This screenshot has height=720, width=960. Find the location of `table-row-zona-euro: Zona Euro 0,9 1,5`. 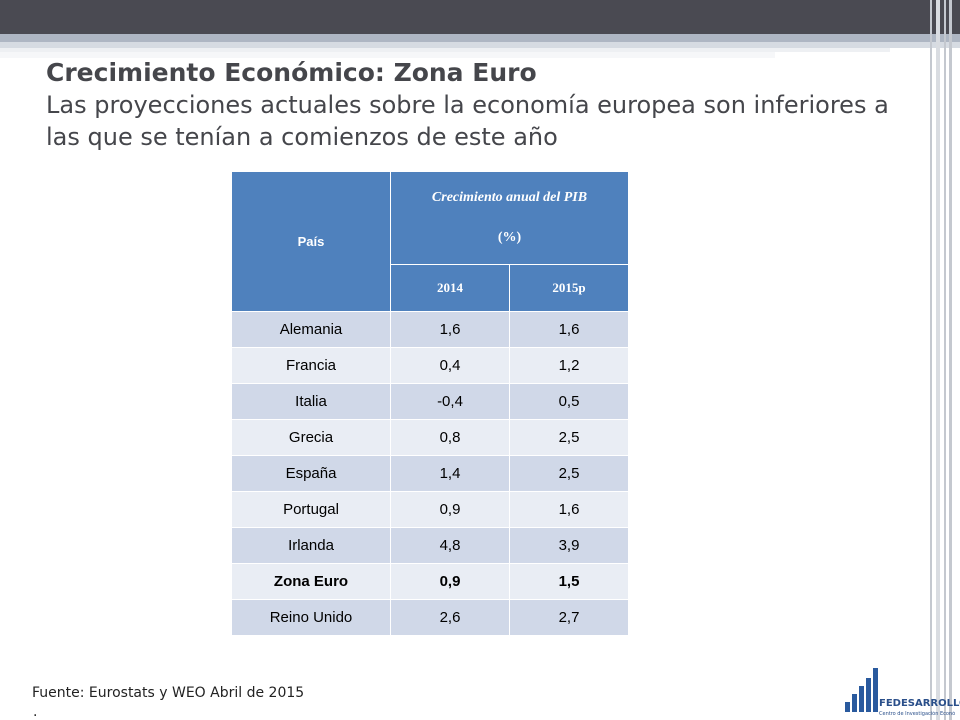

table-row-zona-euro: Zona Euro 0,9 1,5 is located at coordinates (430, 581).